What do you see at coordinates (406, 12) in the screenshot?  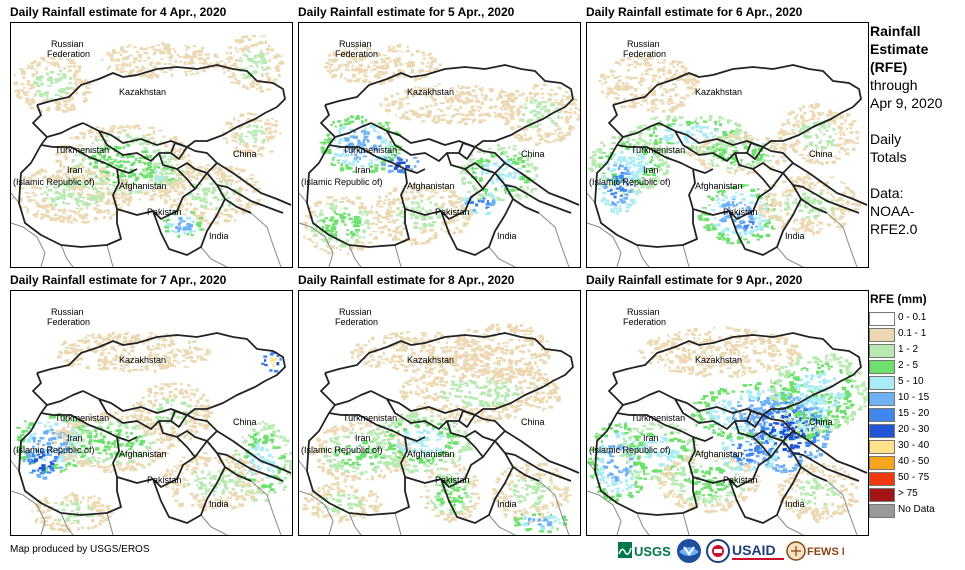 I see `panel-title: Daily Rainfall estimate for 5 Apr., 2020` at bounding box center [406, 12].